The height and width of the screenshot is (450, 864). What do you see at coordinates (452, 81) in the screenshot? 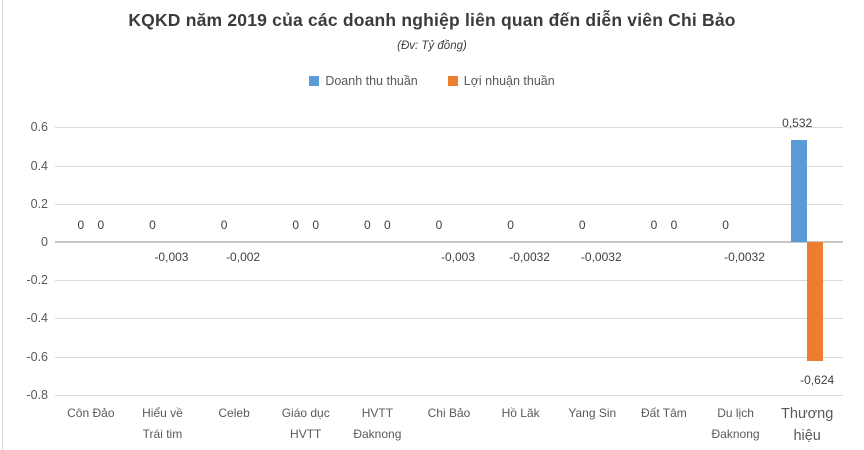
I see `legend-swatch-orange-icon` at bounding box center [452, 81].